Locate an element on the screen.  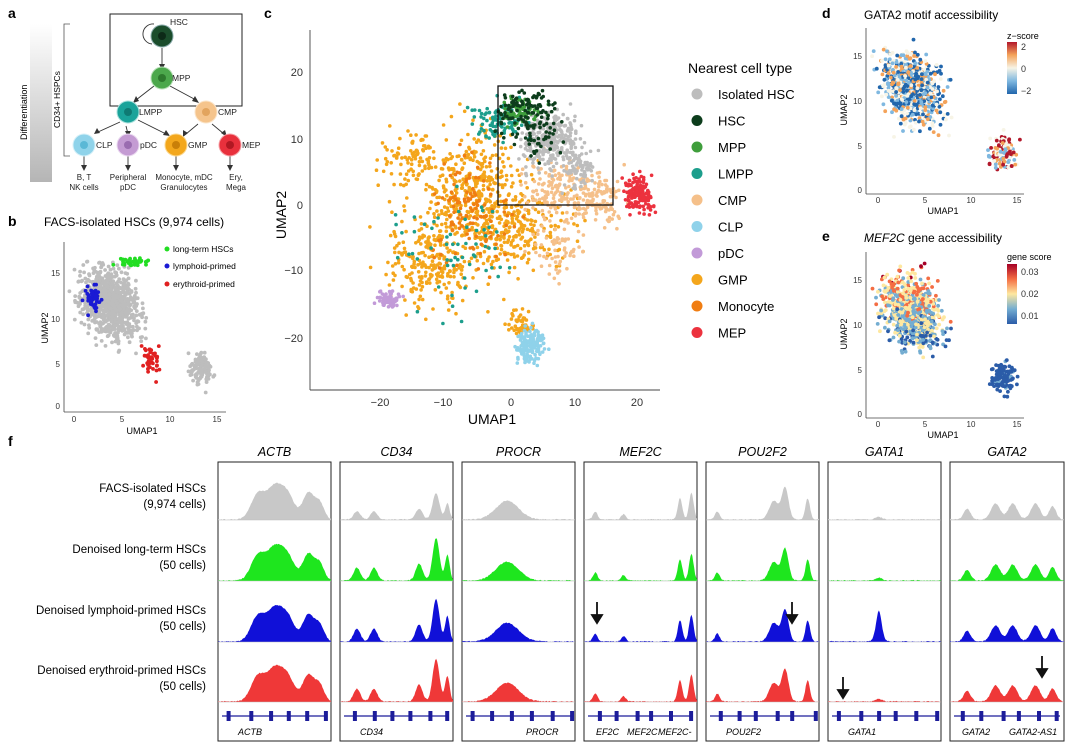
tick: 10 is located at coordinates (170, 419).